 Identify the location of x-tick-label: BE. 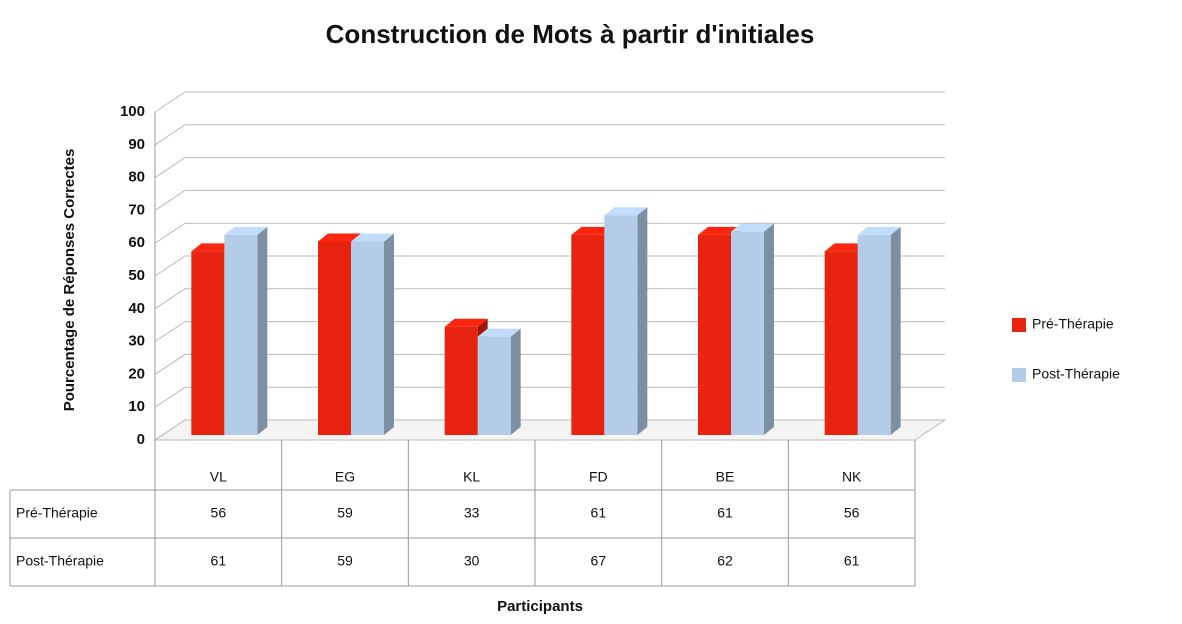
(725, 477).